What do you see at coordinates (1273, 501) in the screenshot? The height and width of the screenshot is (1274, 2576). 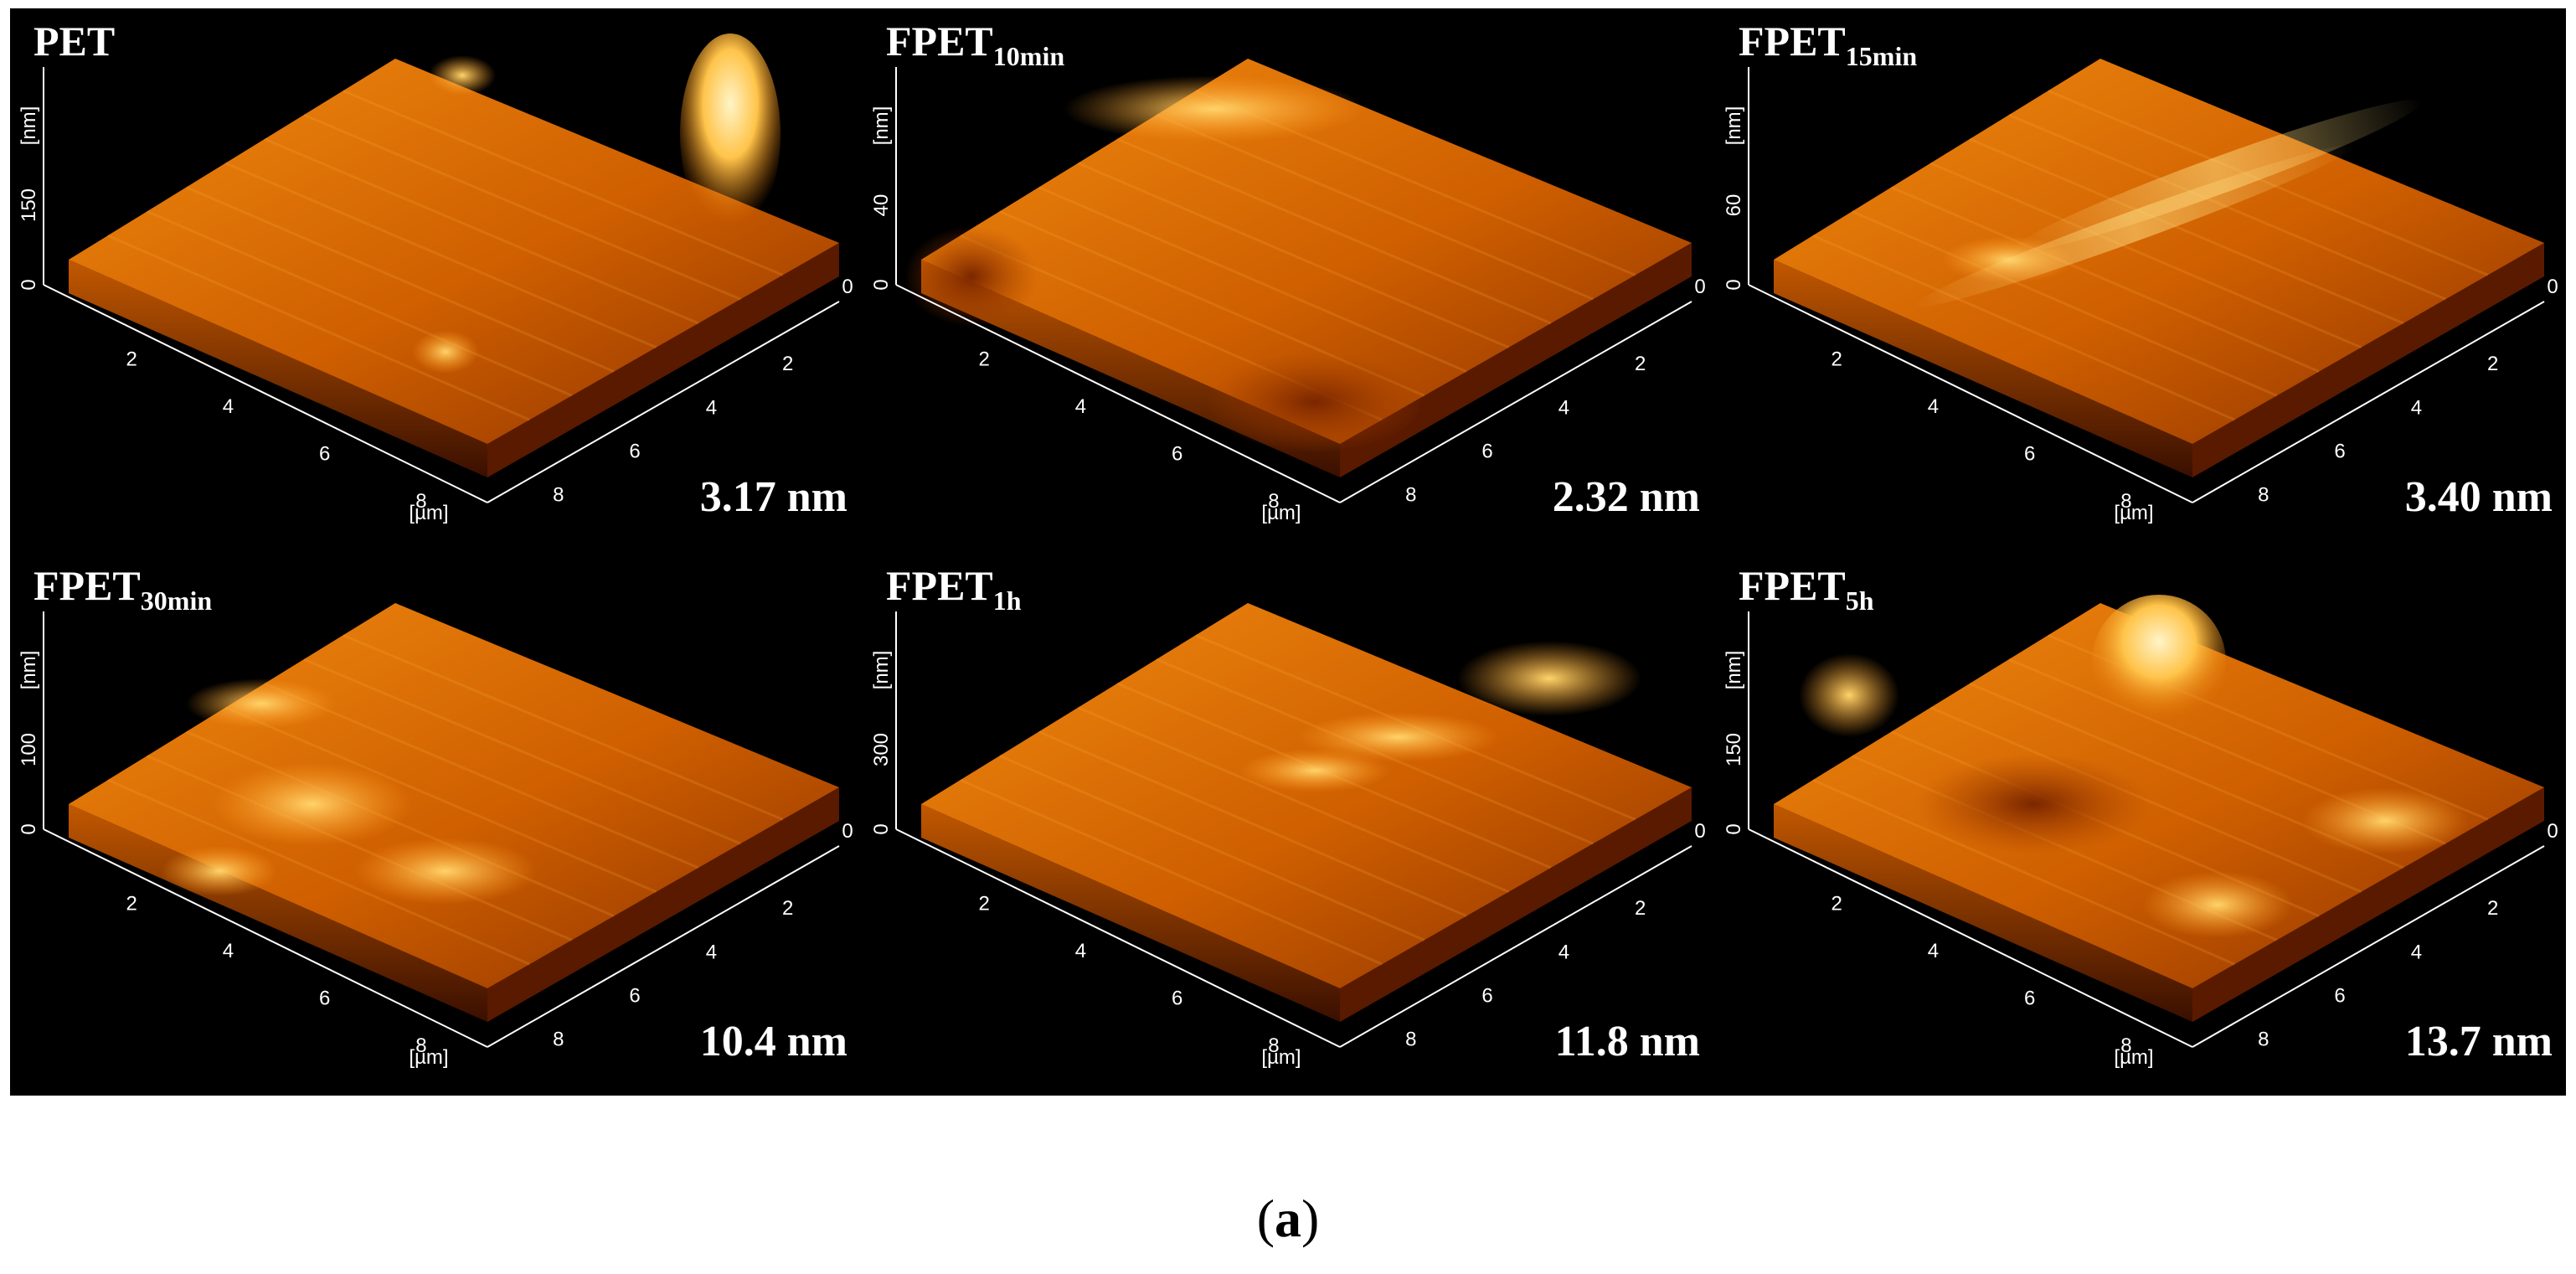 I see `x-axis-tick: 8` at bounding box center [1273, 501].